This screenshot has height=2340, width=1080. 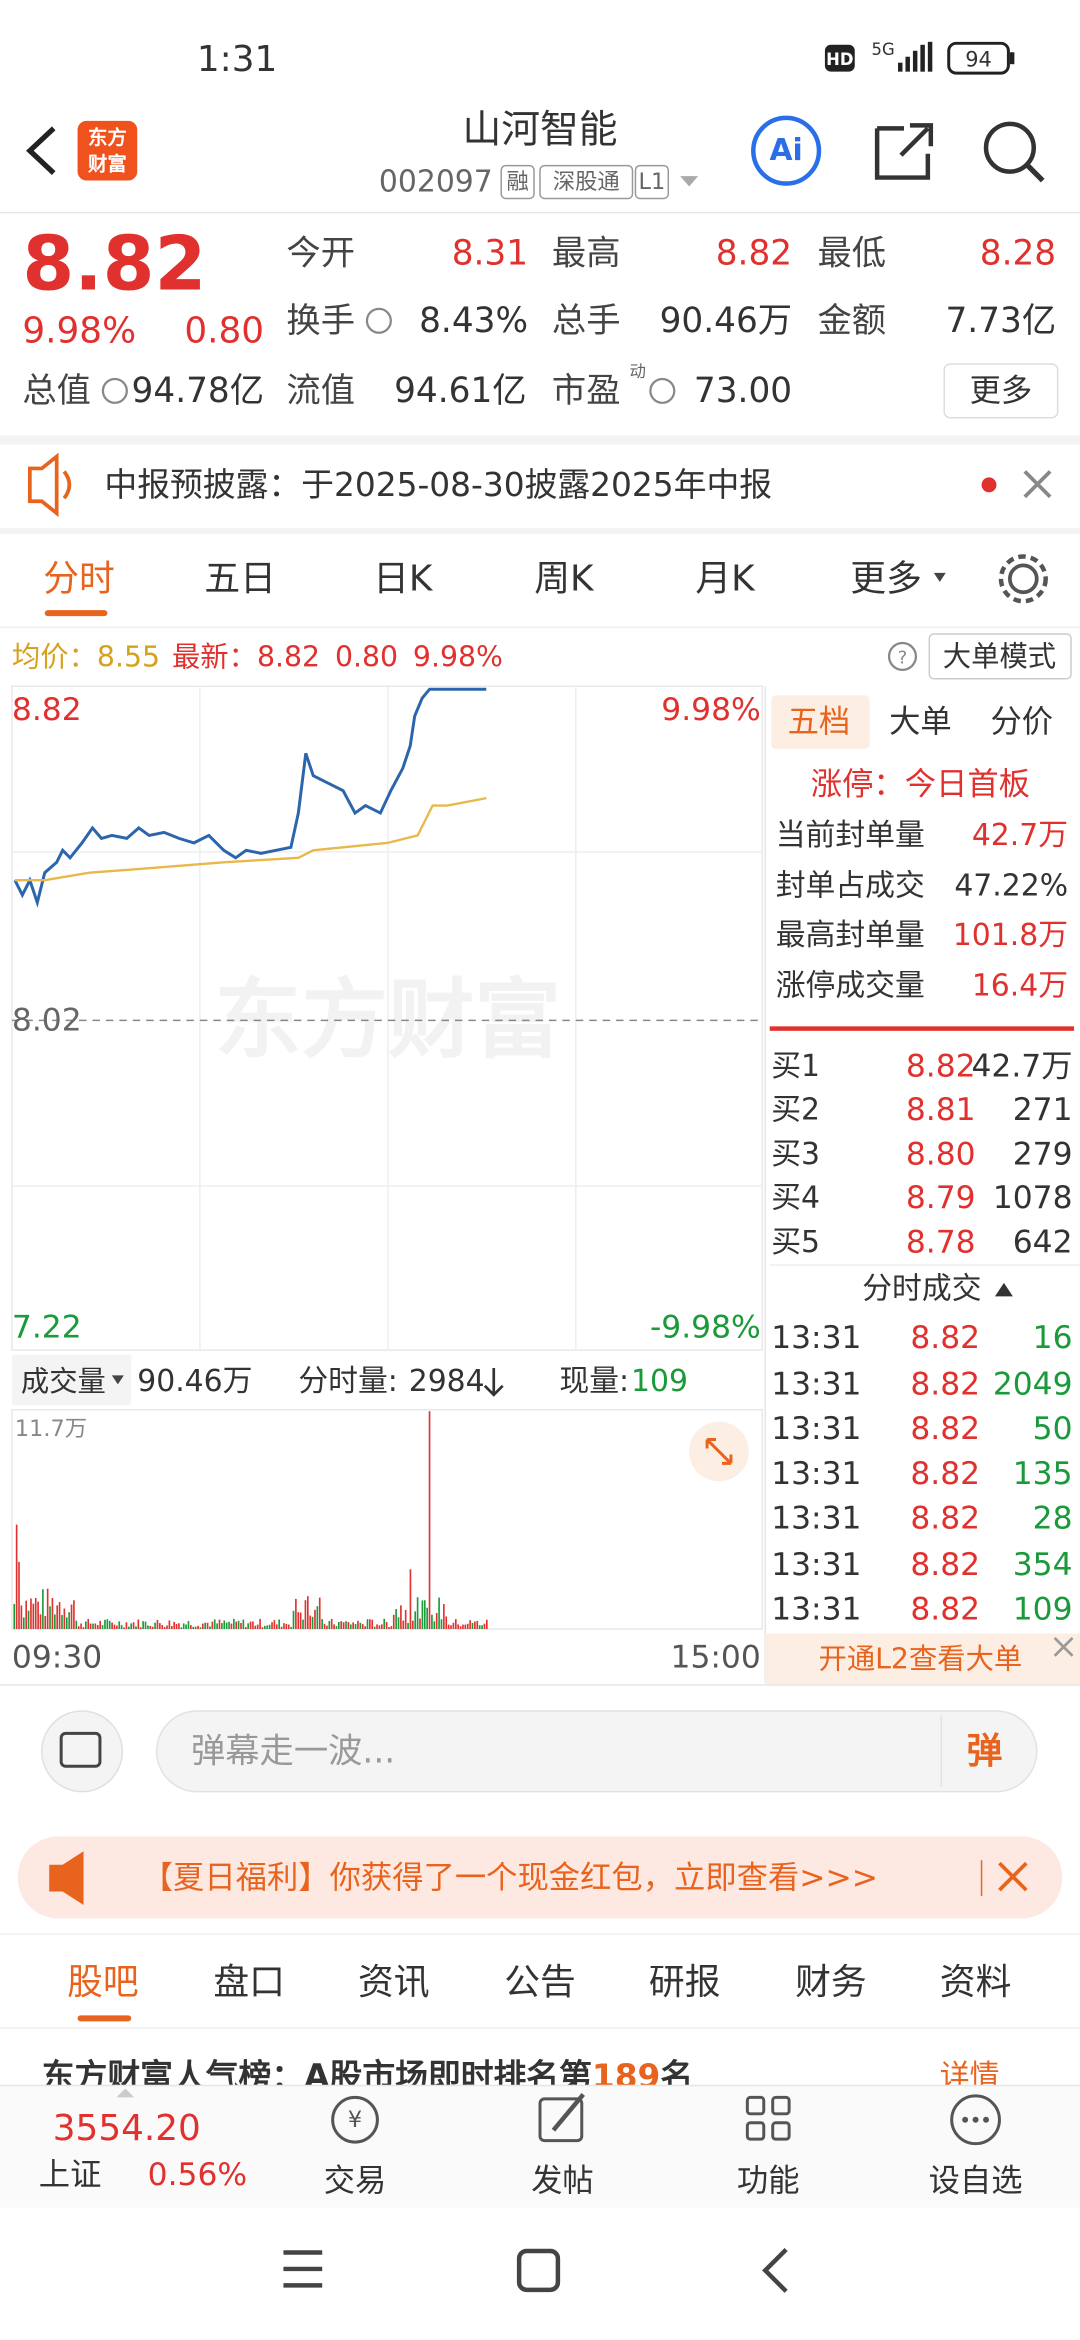 I want to click on dropdown-icon, so click(x=689, y=181).